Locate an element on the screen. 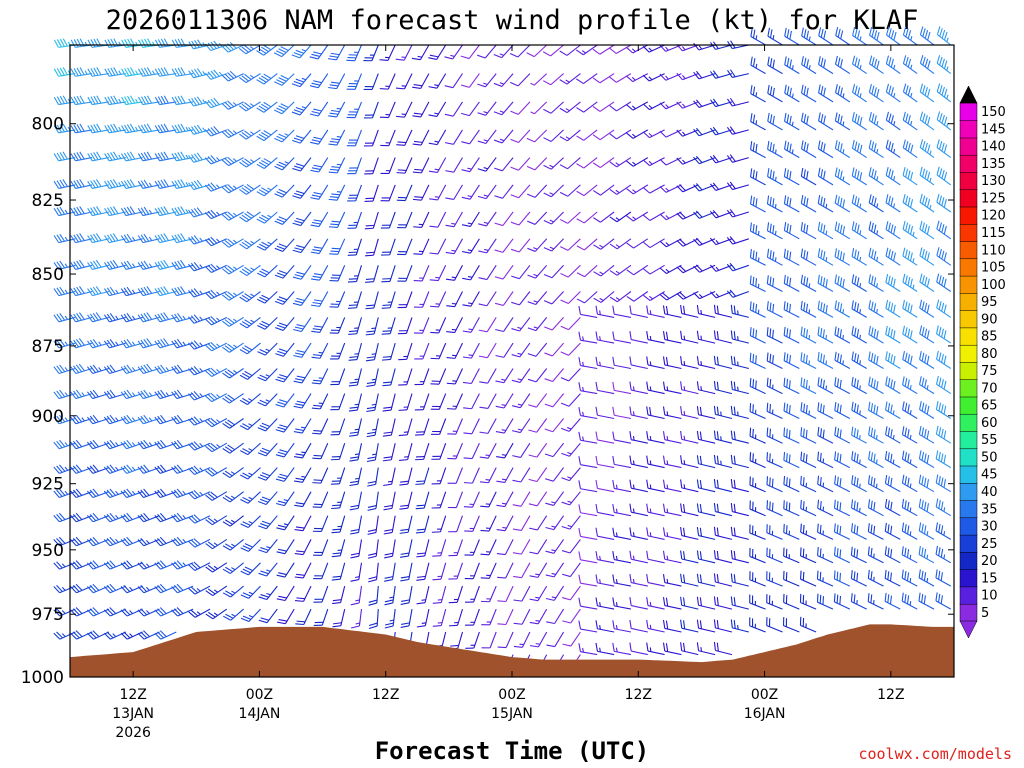 The width and height of the screenshot is (1024, 768). colorbar-label: 25 is located at coordinates (989, 544).